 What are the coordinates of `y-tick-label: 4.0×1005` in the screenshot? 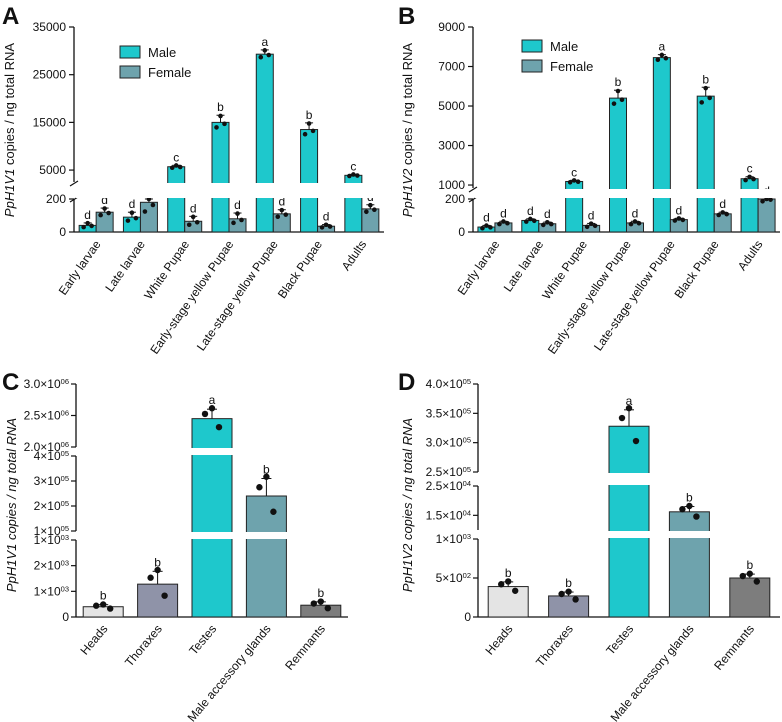 It's located at (448, 384).